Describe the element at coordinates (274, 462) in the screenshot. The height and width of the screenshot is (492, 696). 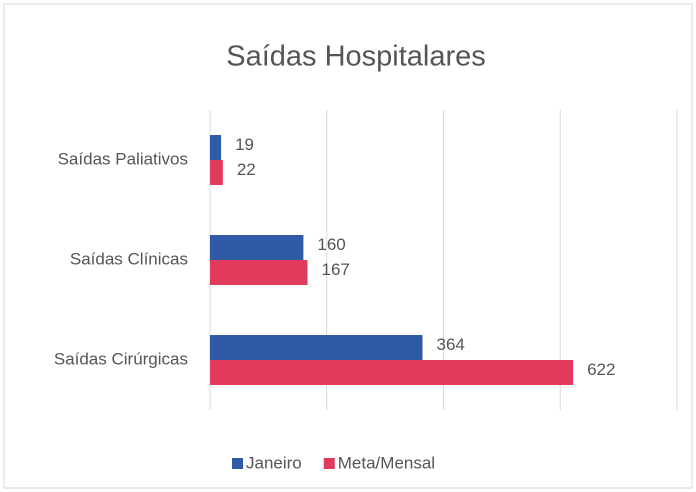
I see `legend-label: Janeiro` at that location.